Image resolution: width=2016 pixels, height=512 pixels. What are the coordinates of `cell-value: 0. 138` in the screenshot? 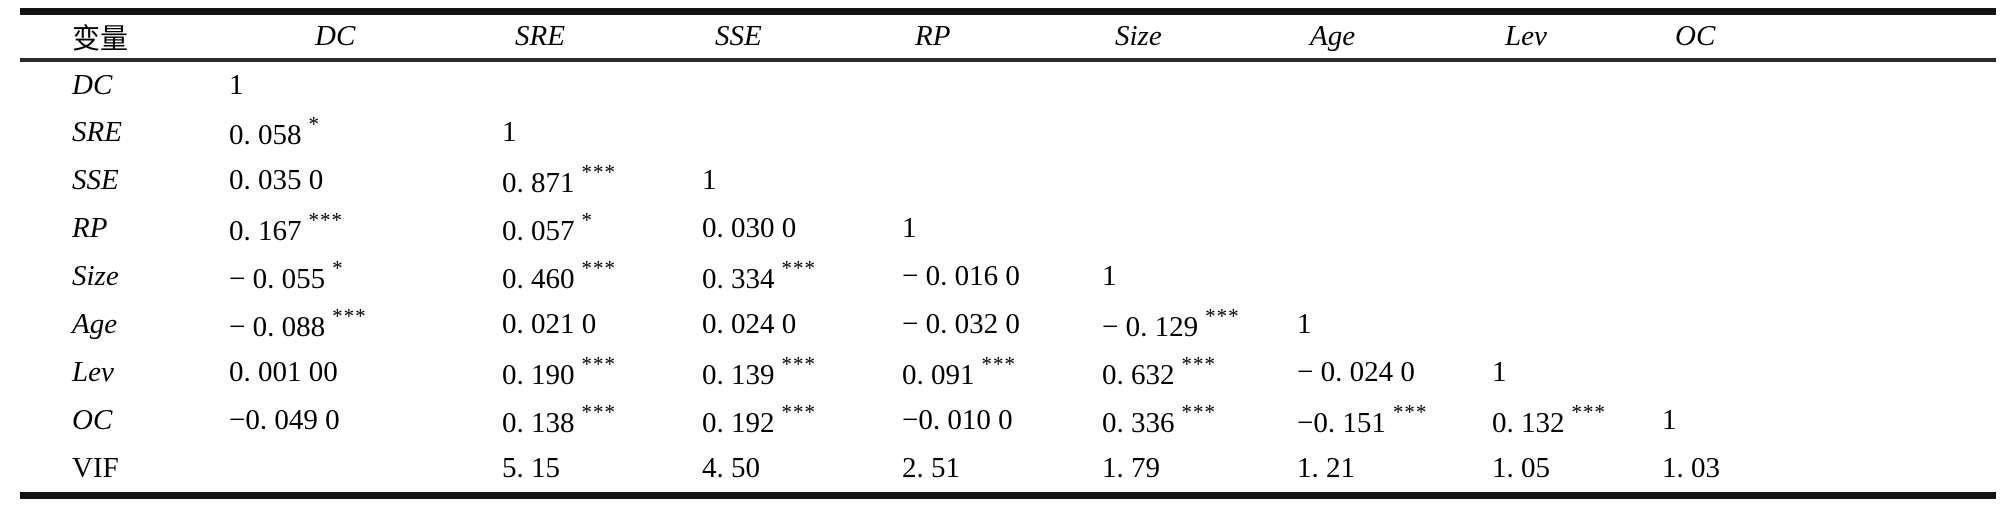 It's located at (538, 423).